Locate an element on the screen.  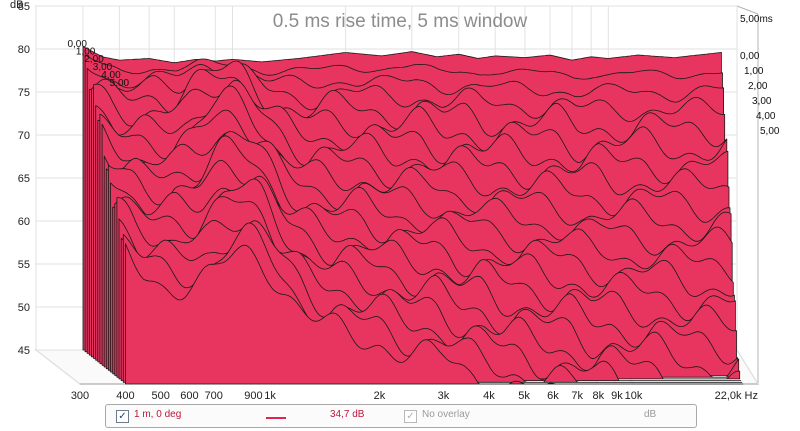
y-tick-50: 50 is located at coordinates (24, 308).